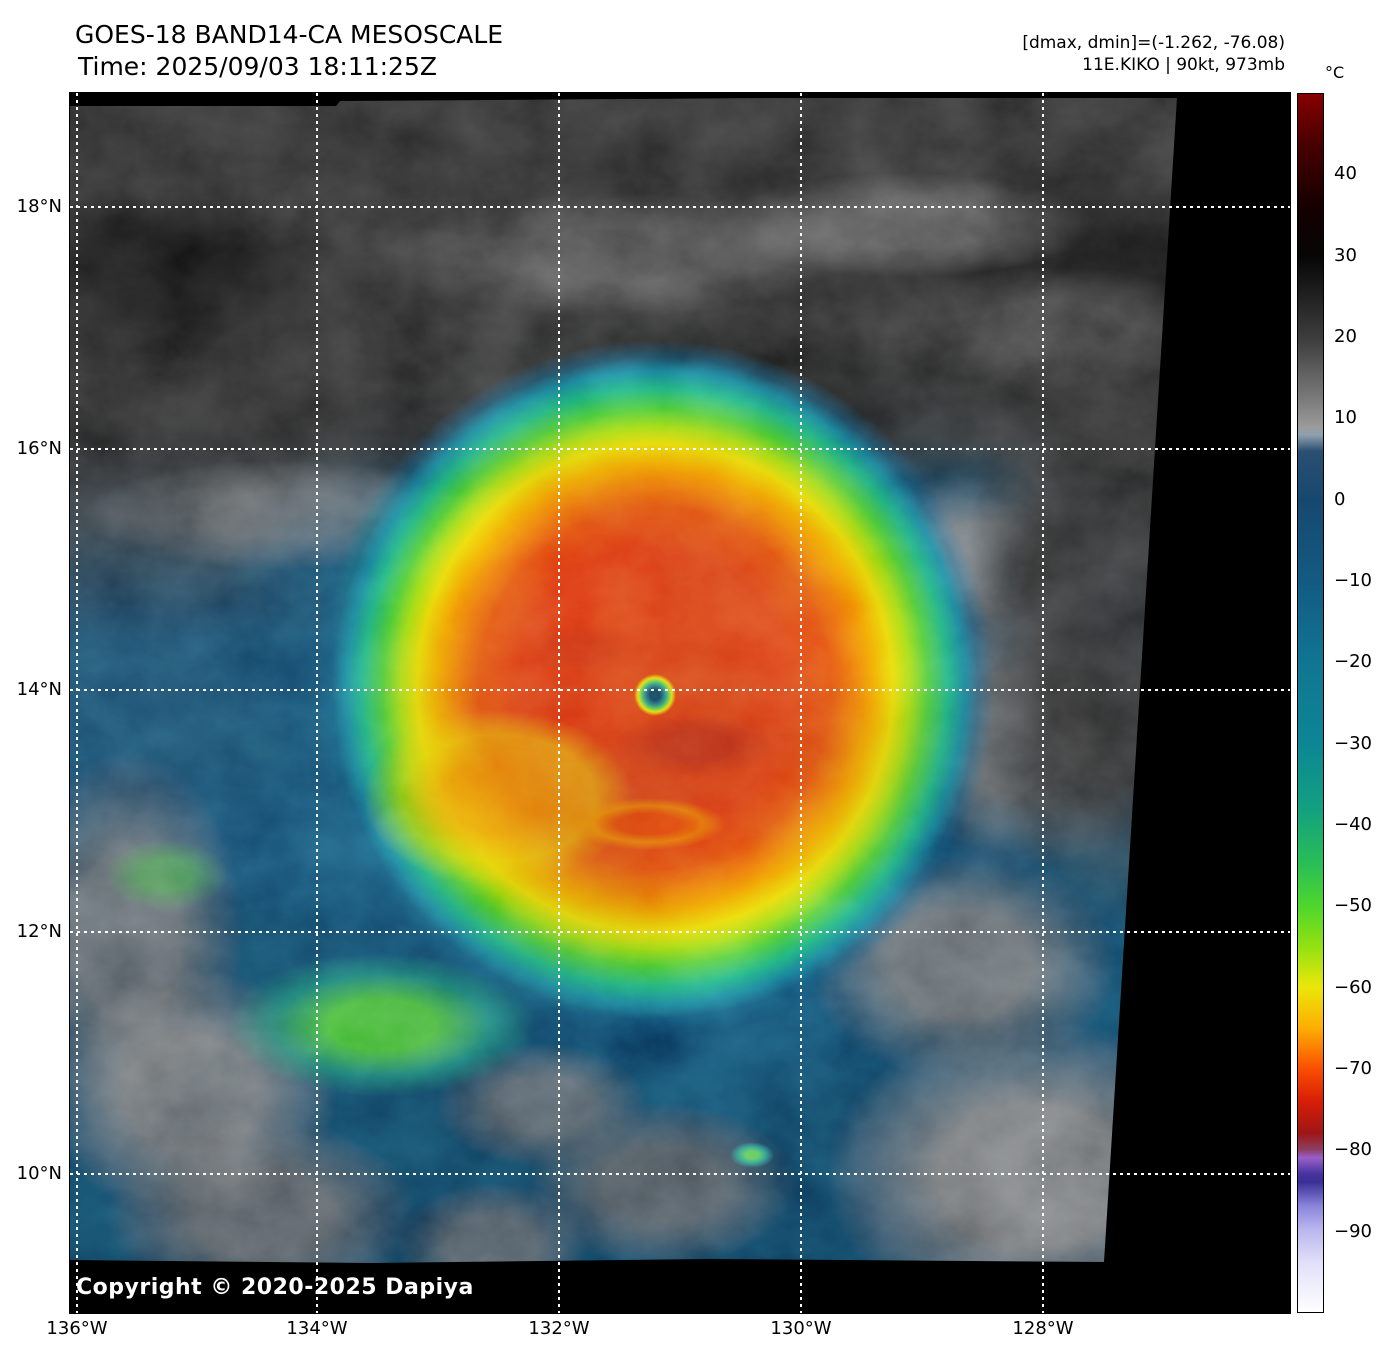  What do you see at coordinates (1353, 743) in the screenshot?
I see `colorbar-tick-label: −30` at bounding box center [1353, 743].